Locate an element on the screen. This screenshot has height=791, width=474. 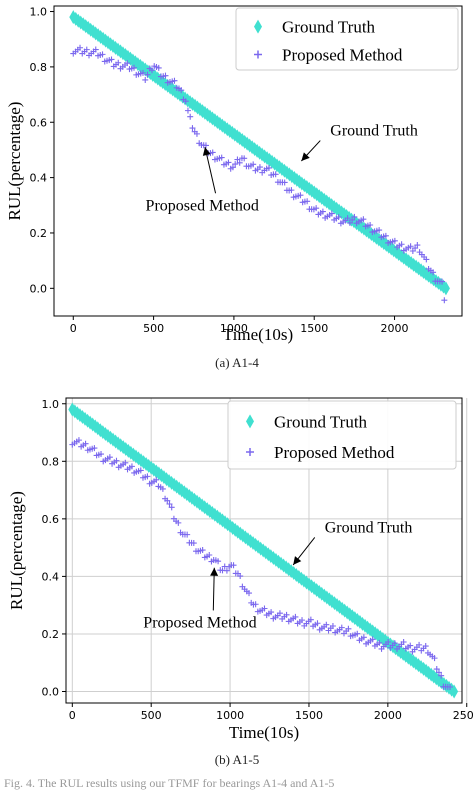
y-tick-label: 0.4 is located at coordinates (39, 178).